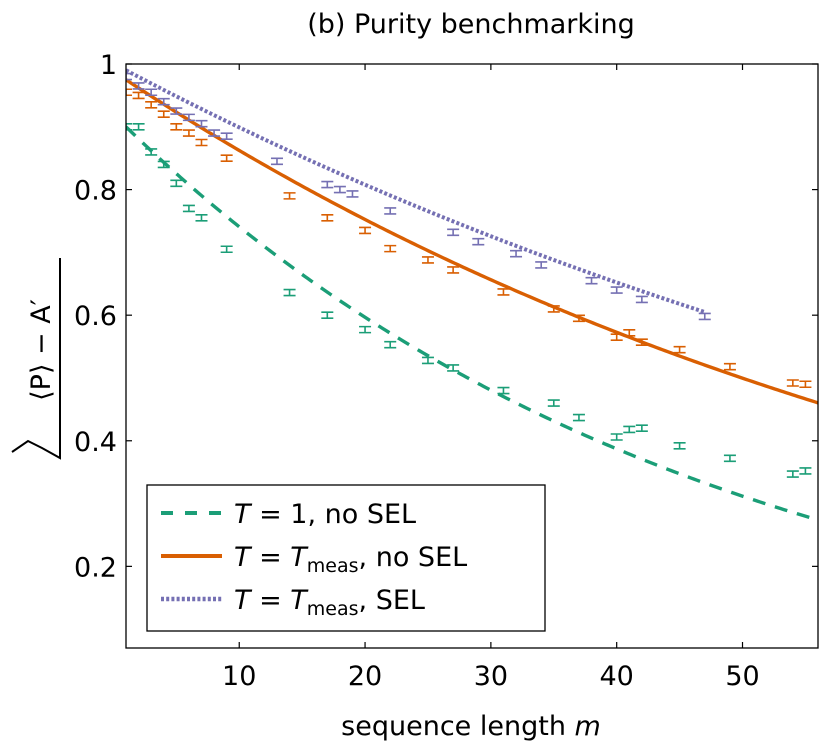 The height and width of the screenshot is (751, 822). Describe the element at coordinates (293, 602) in the screenshot. I see `legend-entry: T = Tmeas, SEL` at that location.